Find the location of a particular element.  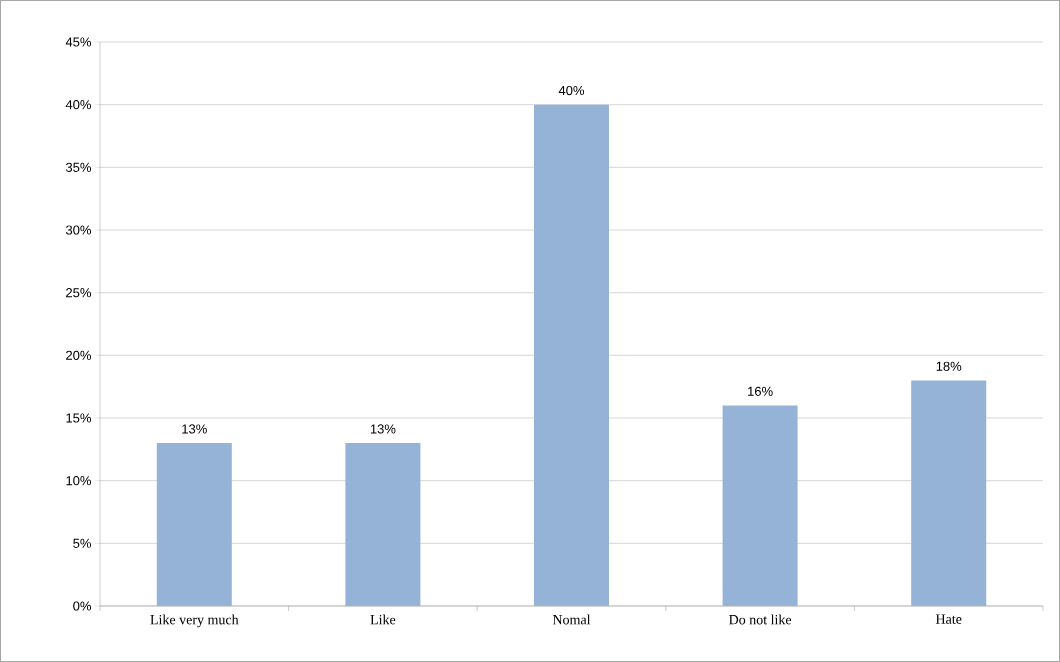

x-tick-label: Hate is located at coordinates (948, 619).